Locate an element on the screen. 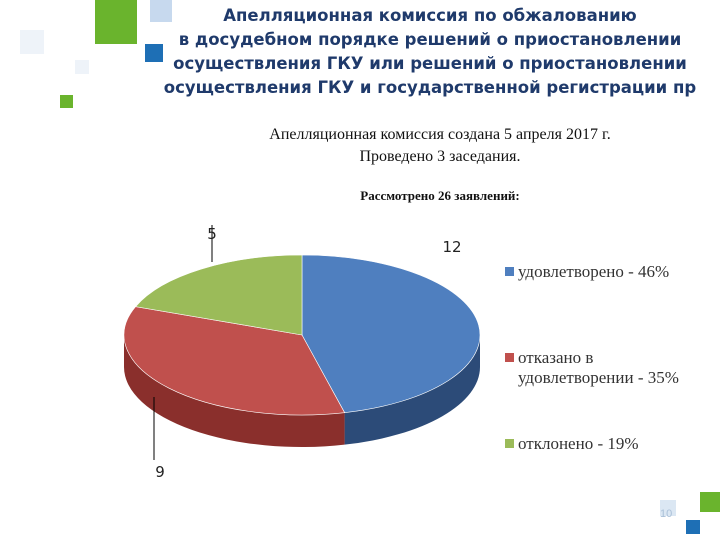 Image resolution: width=720 pixels, height=540 pixels. deco-square-corner-green is located at coordinates (710, 502).